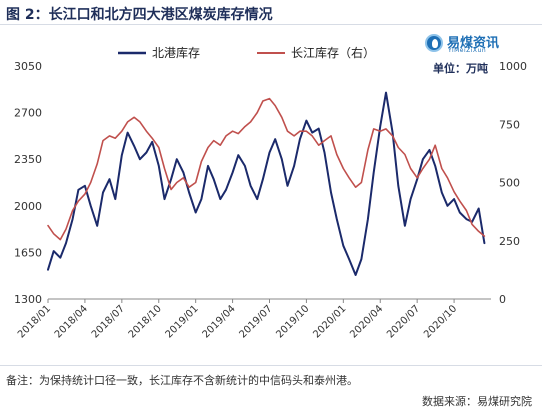 Image resolution: width=542 pixels, height=417 pixels. I want to click on legend-label: 北港库存, so click(176, 52).